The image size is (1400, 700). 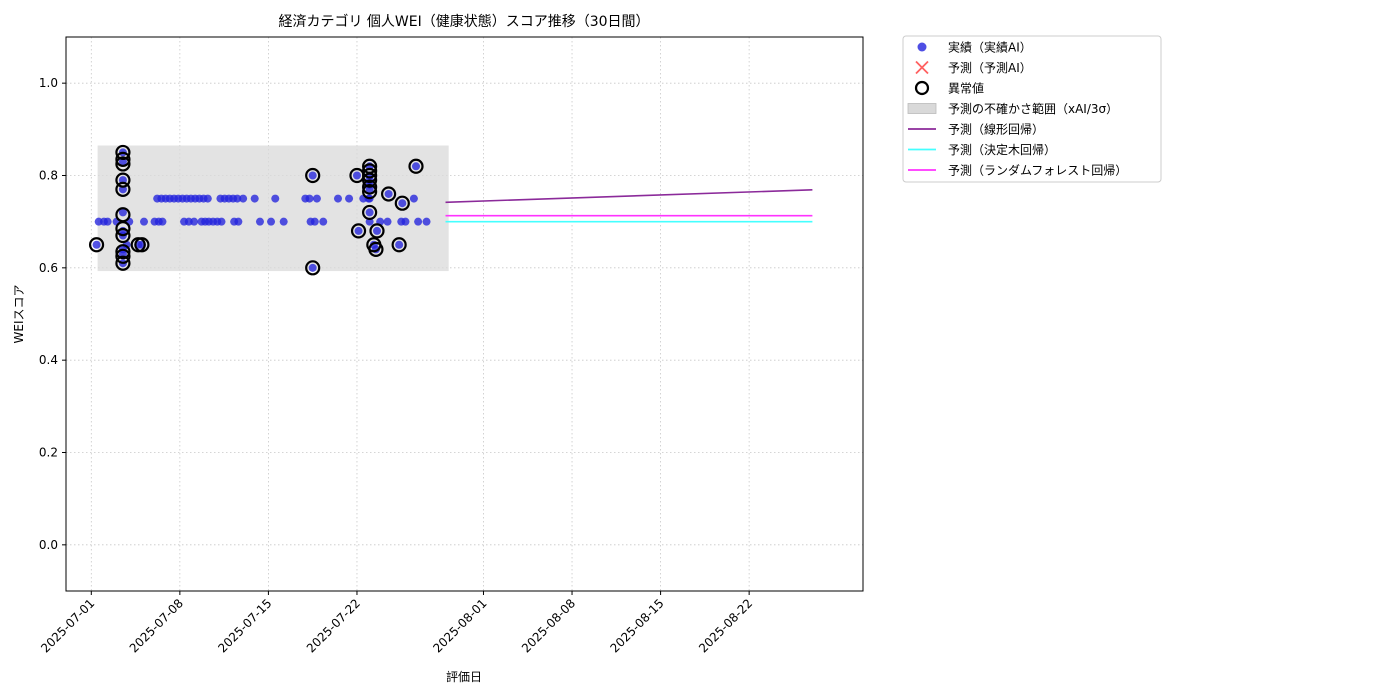 What do you see at coordinates (48, 545) in the screenshot?
I see `y-tick-label: 0.0` at bounding box center [48, 545].